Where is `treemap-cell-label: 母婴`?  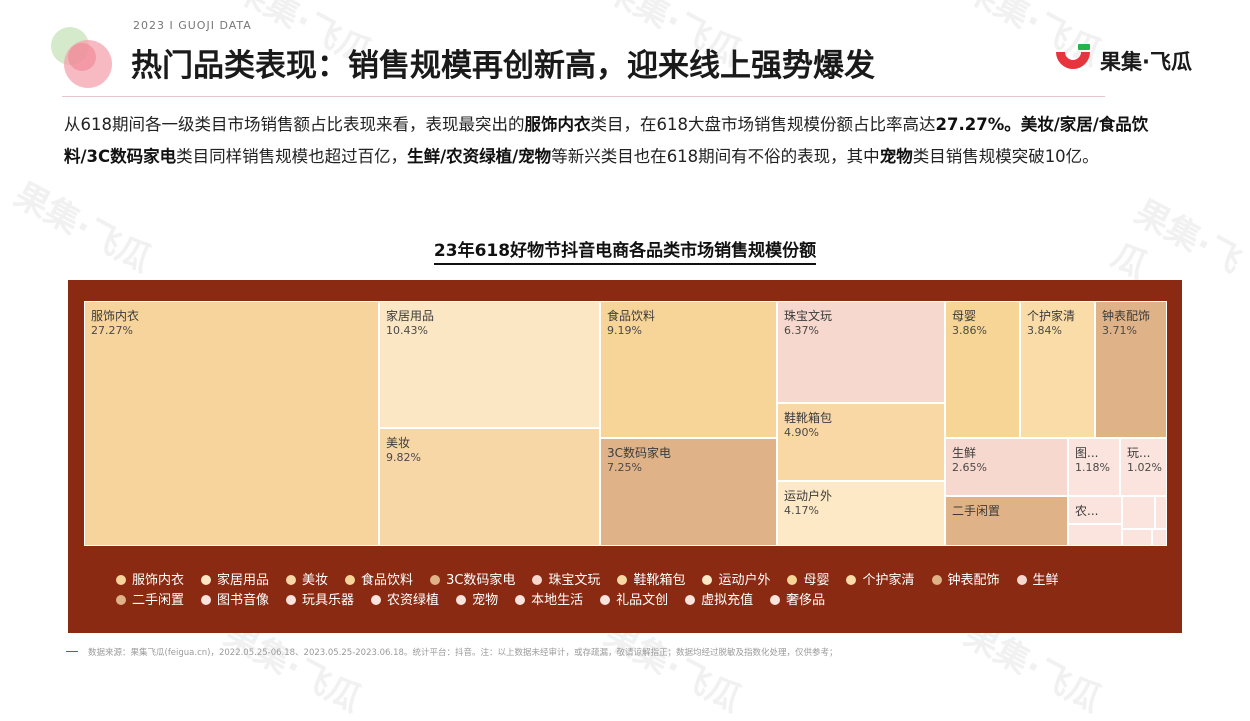
treemap-cell-label: 母婴 is located at coordinates (964, 316).